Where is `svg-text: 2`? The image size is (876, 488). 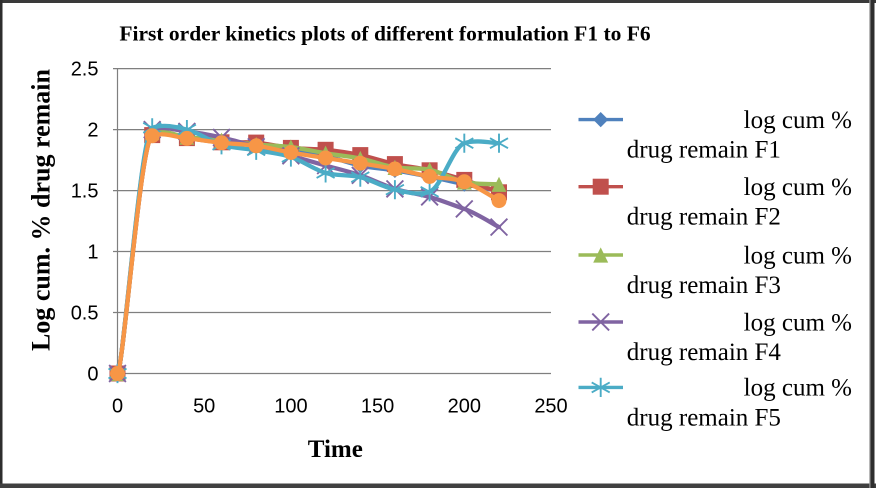
svg-text: 2 is located at coordinates (92, 131).